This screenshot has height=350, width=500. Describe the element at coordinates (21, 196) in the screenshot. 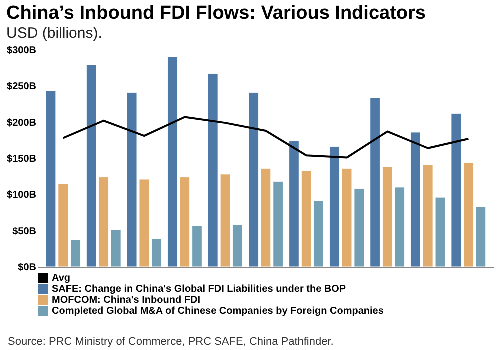

I see `y-tick-label: $100B` at that location.